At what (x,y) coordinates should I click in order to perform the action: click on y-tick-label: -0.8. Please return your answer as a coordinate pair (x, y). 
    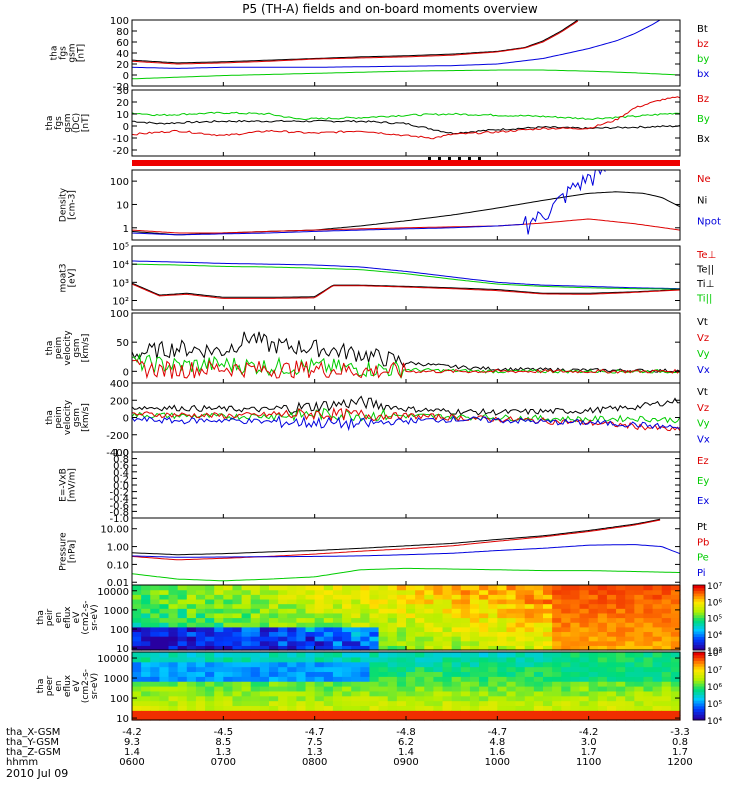
    Looking at the image, I should click on (119, 512).